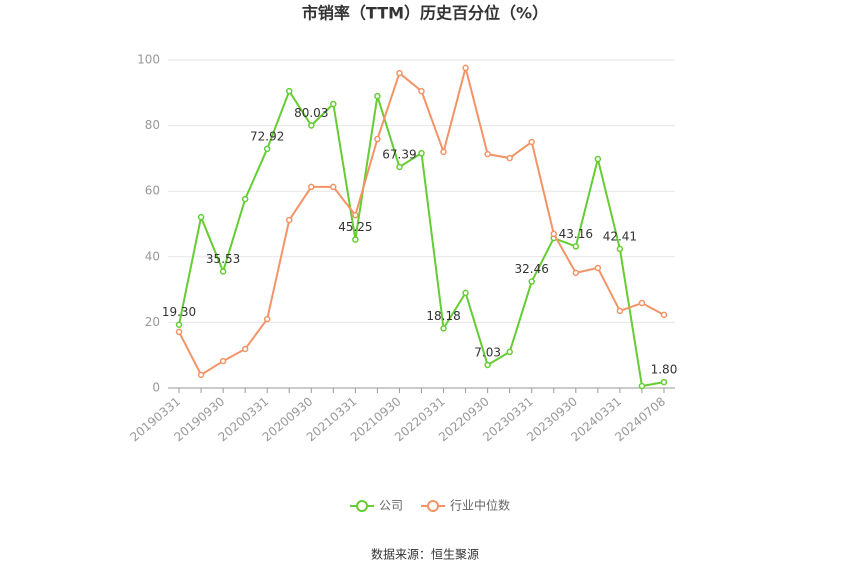 Image resolution: width=850 pixels, height=575 pixels. I want to click on y-tick-label: 80, so click(152, 125).